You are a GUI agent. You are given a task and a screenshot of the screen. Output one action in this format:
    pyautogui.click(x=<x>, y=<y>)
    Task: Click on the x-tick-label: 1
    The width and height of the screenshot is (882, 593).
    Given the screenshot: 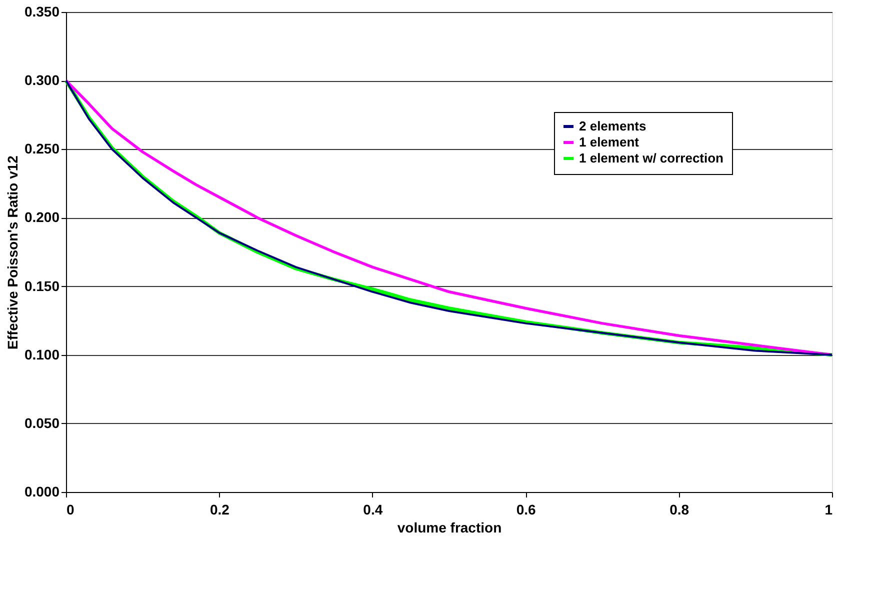 What is the action you would take?
    pyautogui.click(x=828, y=510)
    